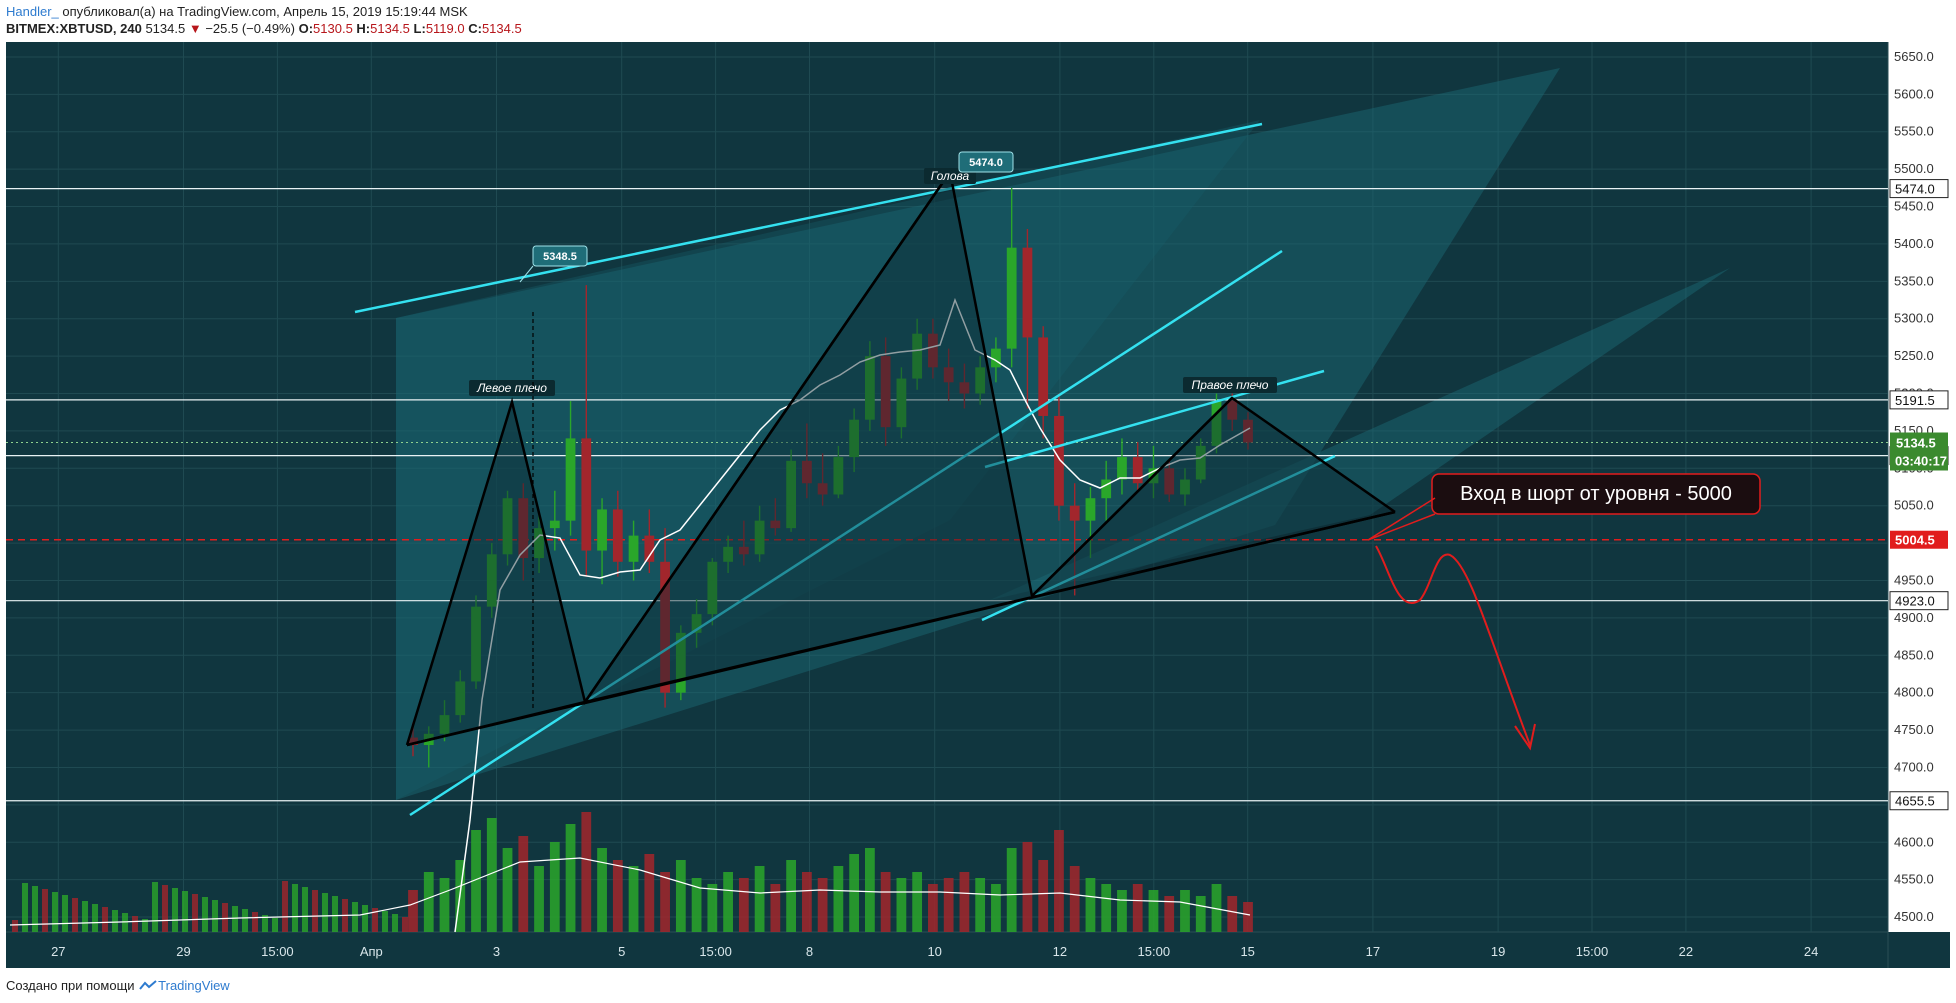 This screenshot has height=1003, width=1956. What do you see at coordinates (445, 28) in the screenshot?
I see `low-value: 5119.0` at bounding box center [445, 28].